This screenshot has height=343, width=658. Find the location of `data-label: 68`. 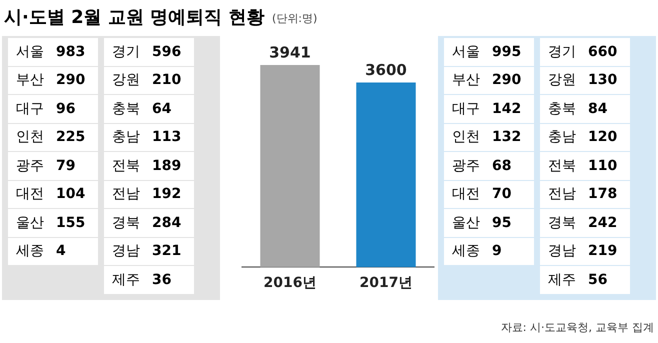

data-label: 68 is located at coordinates (502, 166).